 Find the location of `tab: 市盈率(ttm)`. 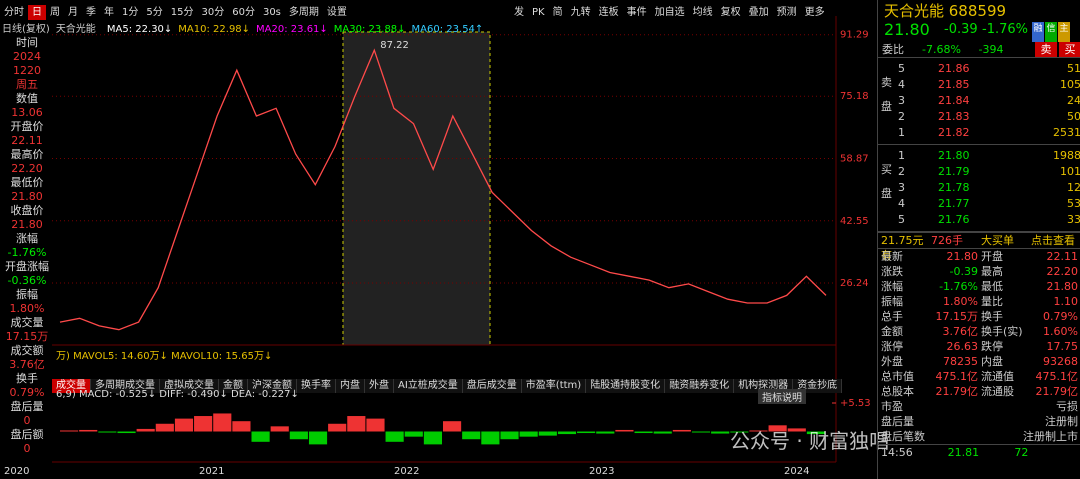

tab: 市盈率(ttm) is located at coordinates (554, 386).